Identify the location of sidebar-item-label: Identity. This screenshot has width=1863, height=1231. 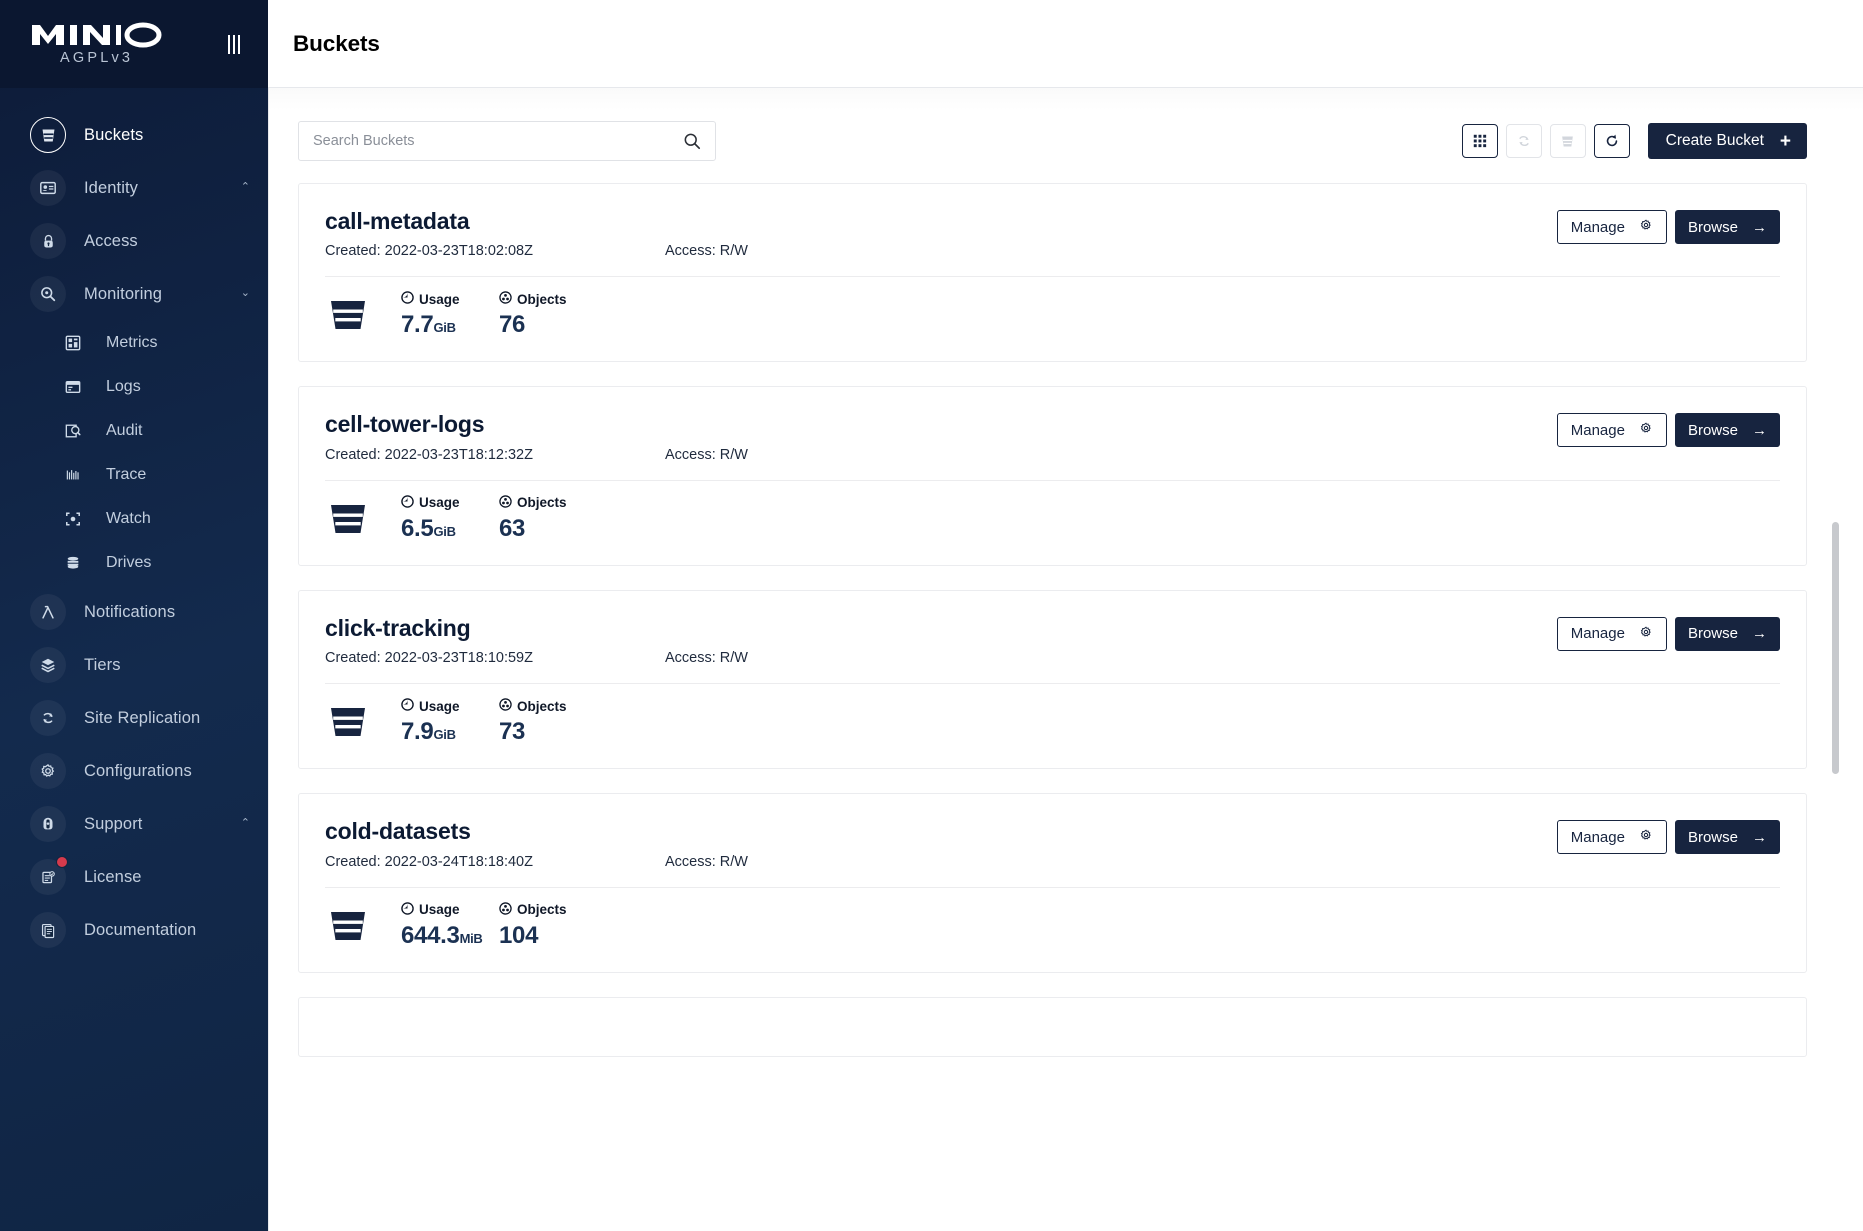
(111, 187).